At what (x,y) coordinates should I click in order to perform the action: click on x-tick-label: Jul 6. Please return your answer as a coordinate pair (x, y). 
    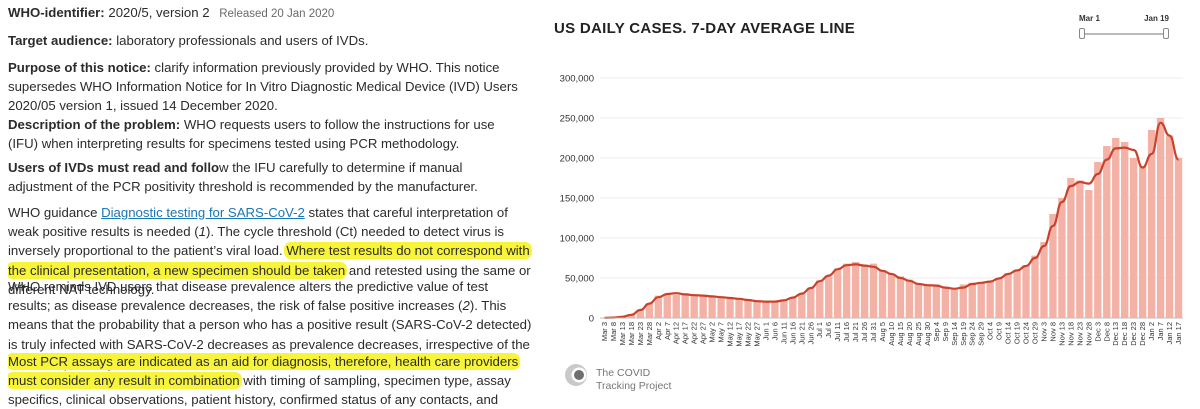
    Looking at the image, I should click on (828, 330).